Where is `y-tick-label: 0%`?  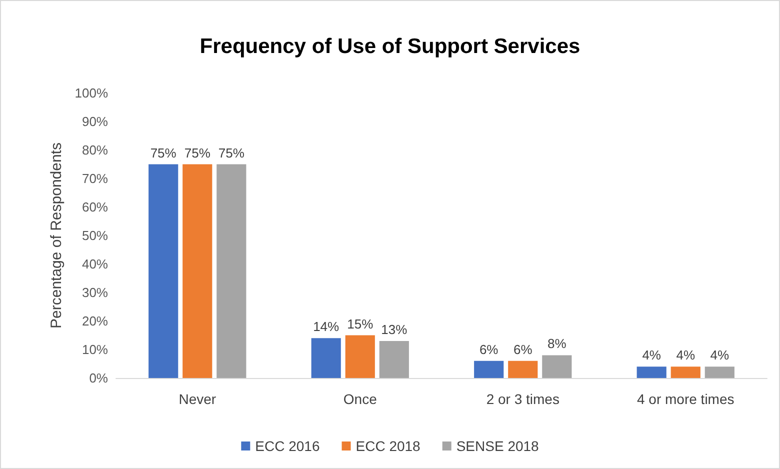
y-tick-label: 0% is located at coordinates (98, 378).